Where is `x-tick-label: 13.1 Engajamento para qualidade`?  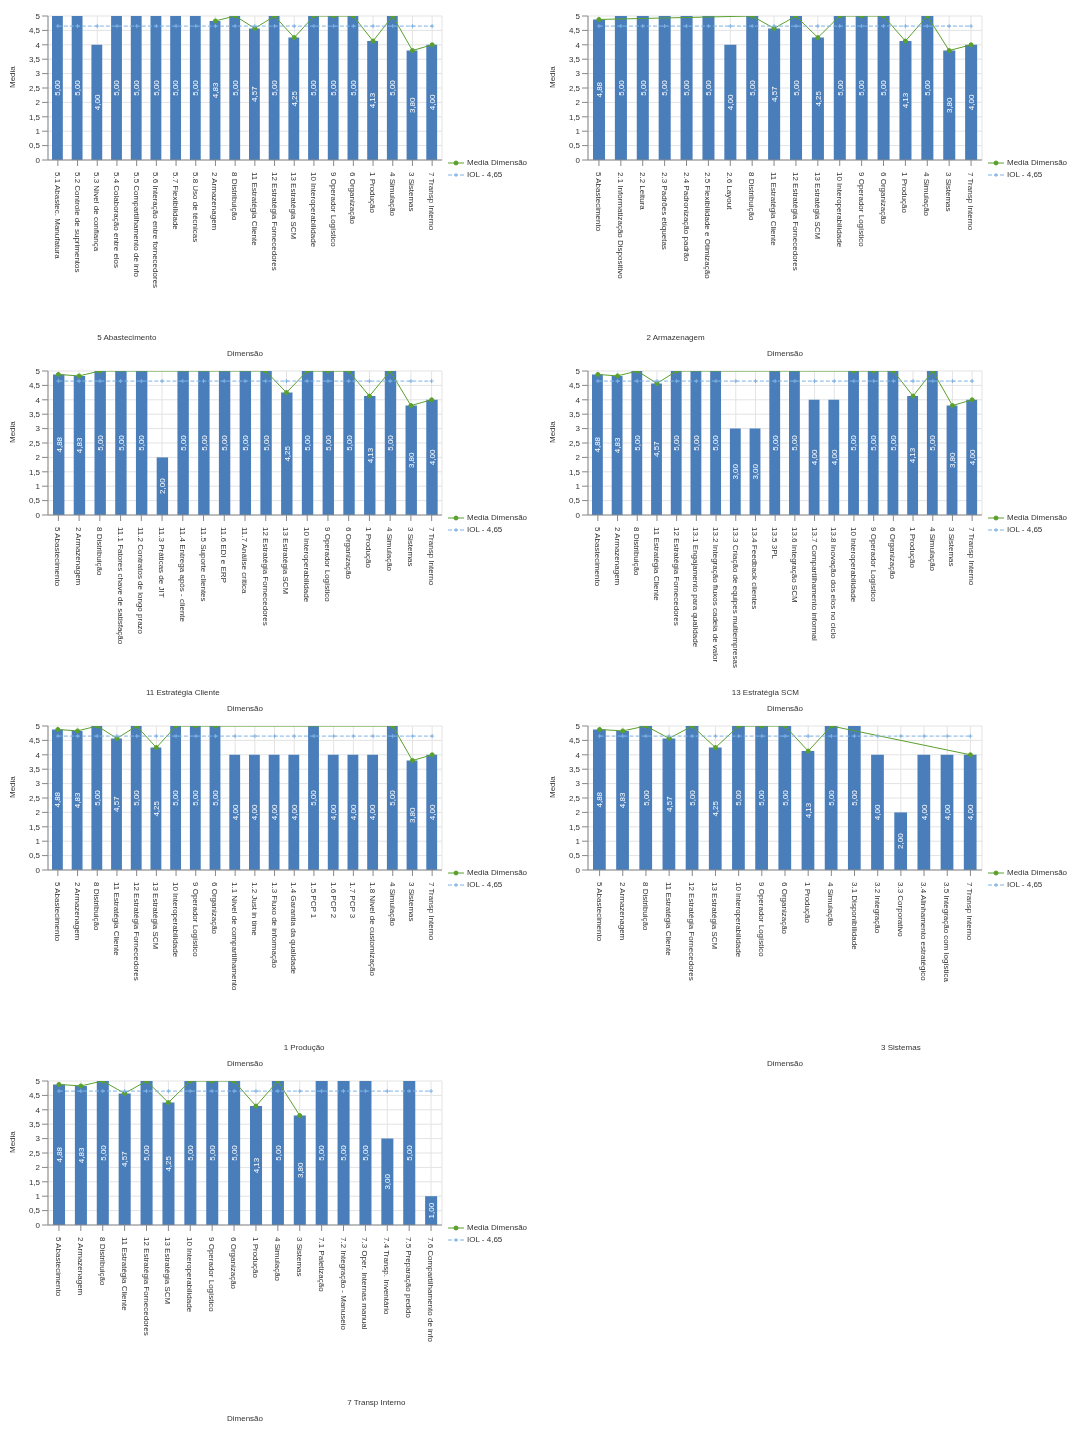
x-tick-label: 13.1 Engajamento para qualidade is located at coordinates (696, 587).